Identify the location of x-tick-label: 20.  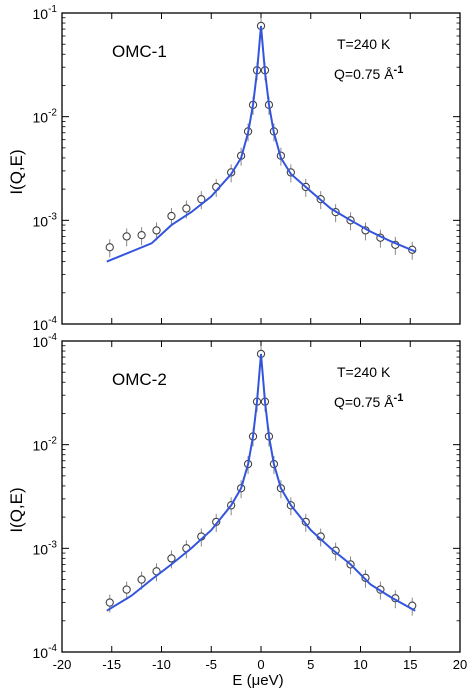
(460, 664).